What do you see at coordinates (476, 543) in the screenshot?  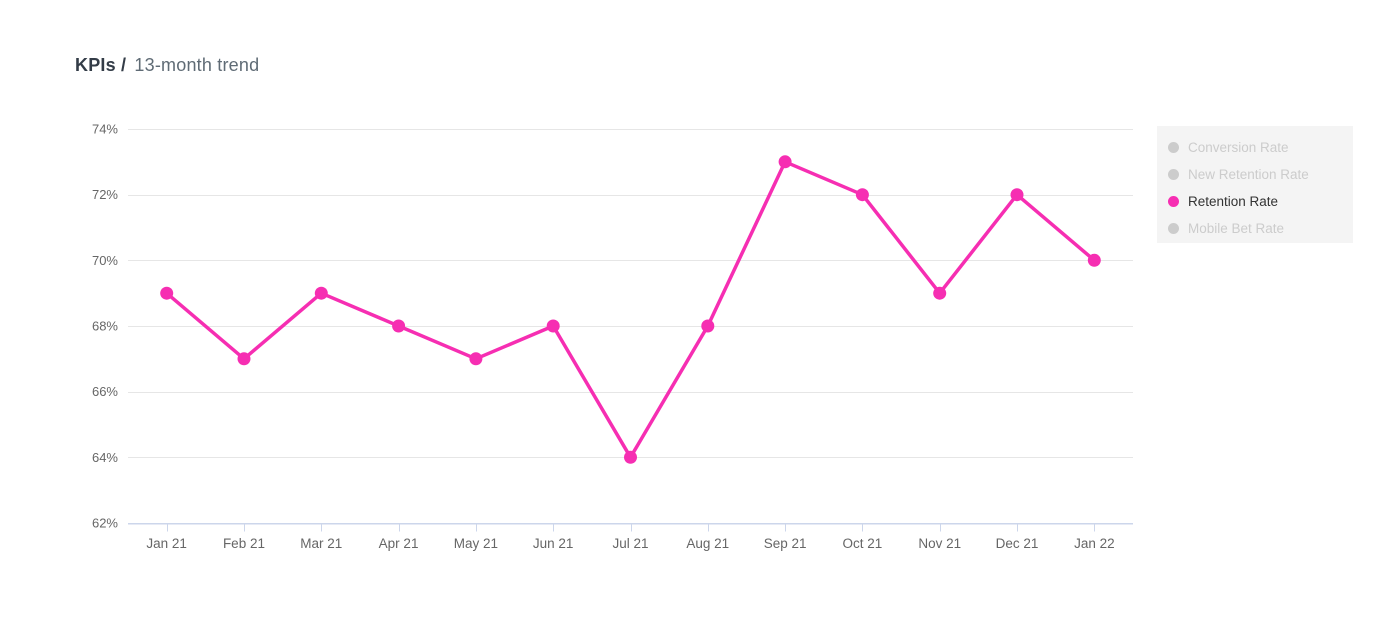 I see `x-tick-label: May 21` at bounding box center [476, 543].